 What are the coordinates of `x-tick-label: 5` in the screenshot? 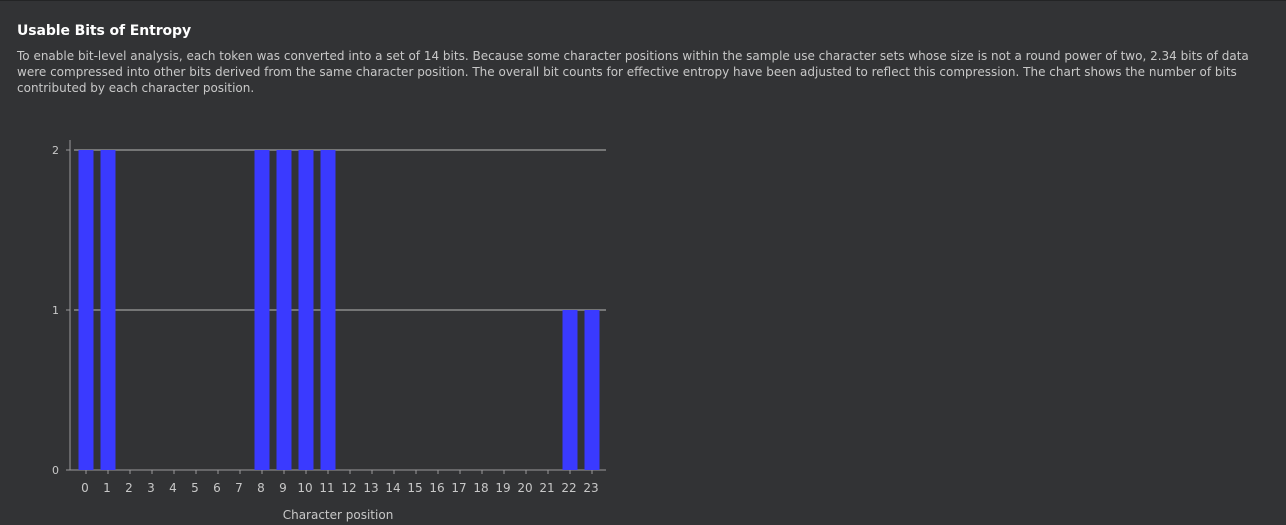 It's located at (195, 488).